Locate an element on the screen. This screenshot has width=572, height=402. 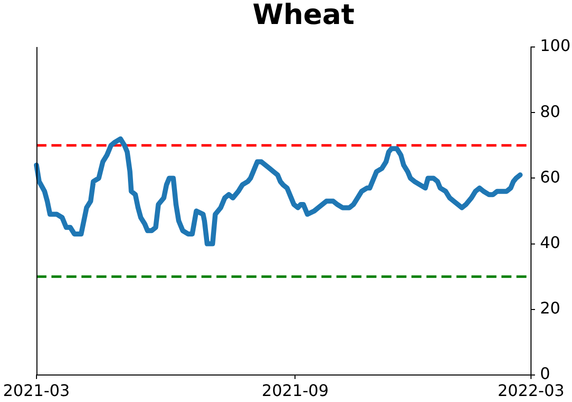
x-tick-label: 2021-09 is located at coordinates (295, 390).